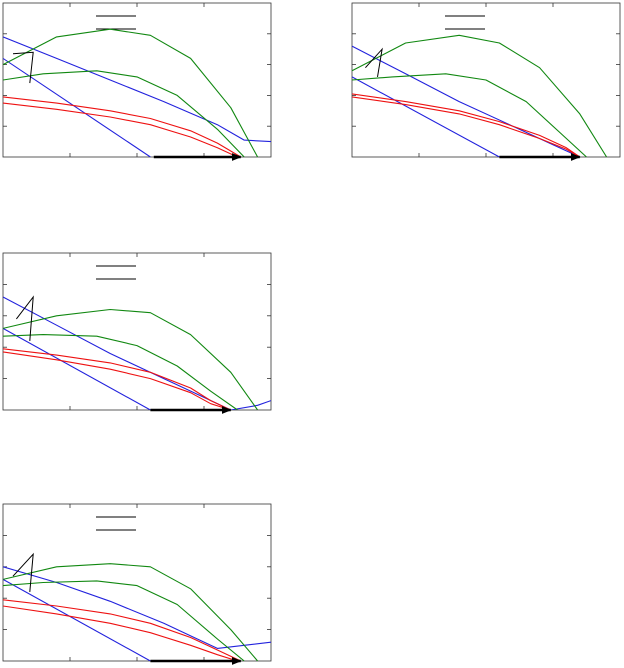 This screenshot has height=668, width=624. I want to click on chart-top-left, so click(137, 81).